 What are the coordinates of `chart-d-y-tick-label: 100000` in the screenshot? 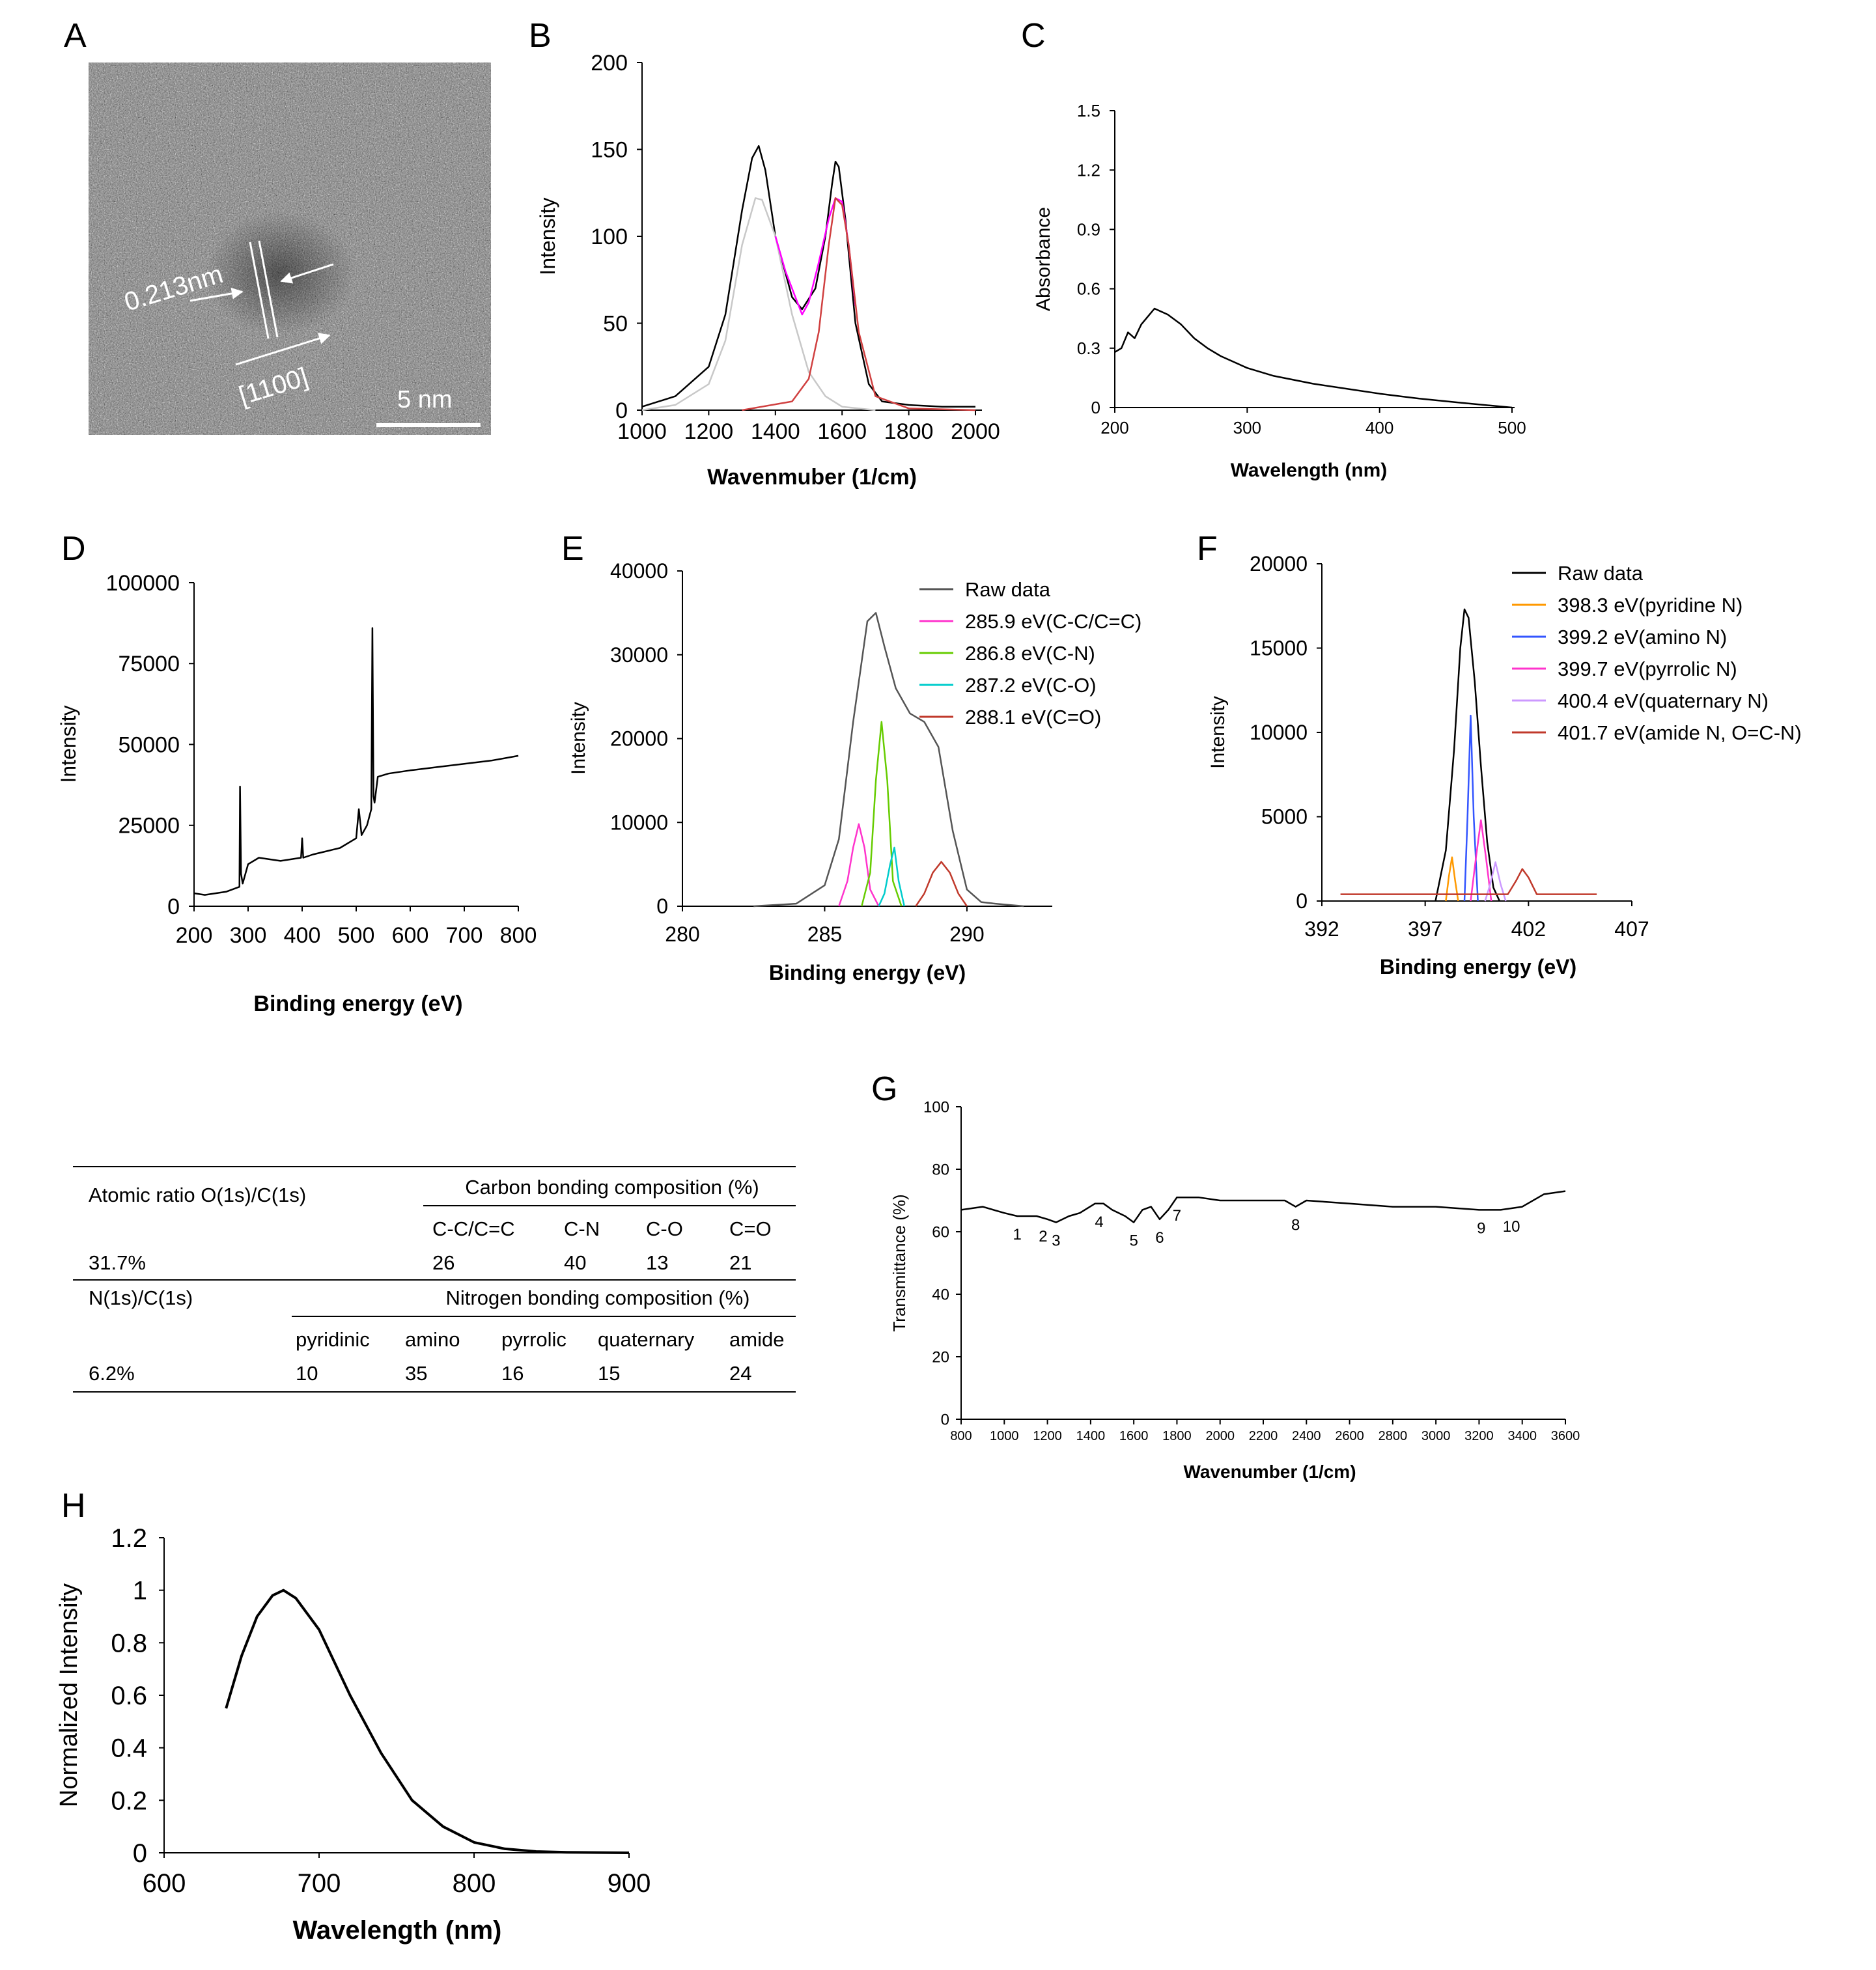 It's located at (143, 583).